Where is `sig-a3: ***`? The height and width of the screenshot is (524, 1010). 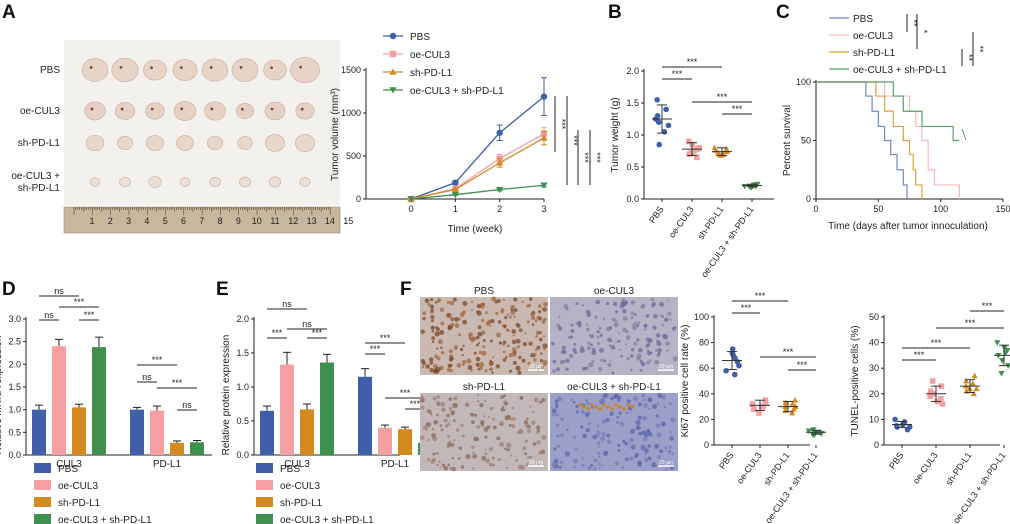
sig-a3: *** is located at coordinates (585, 157).